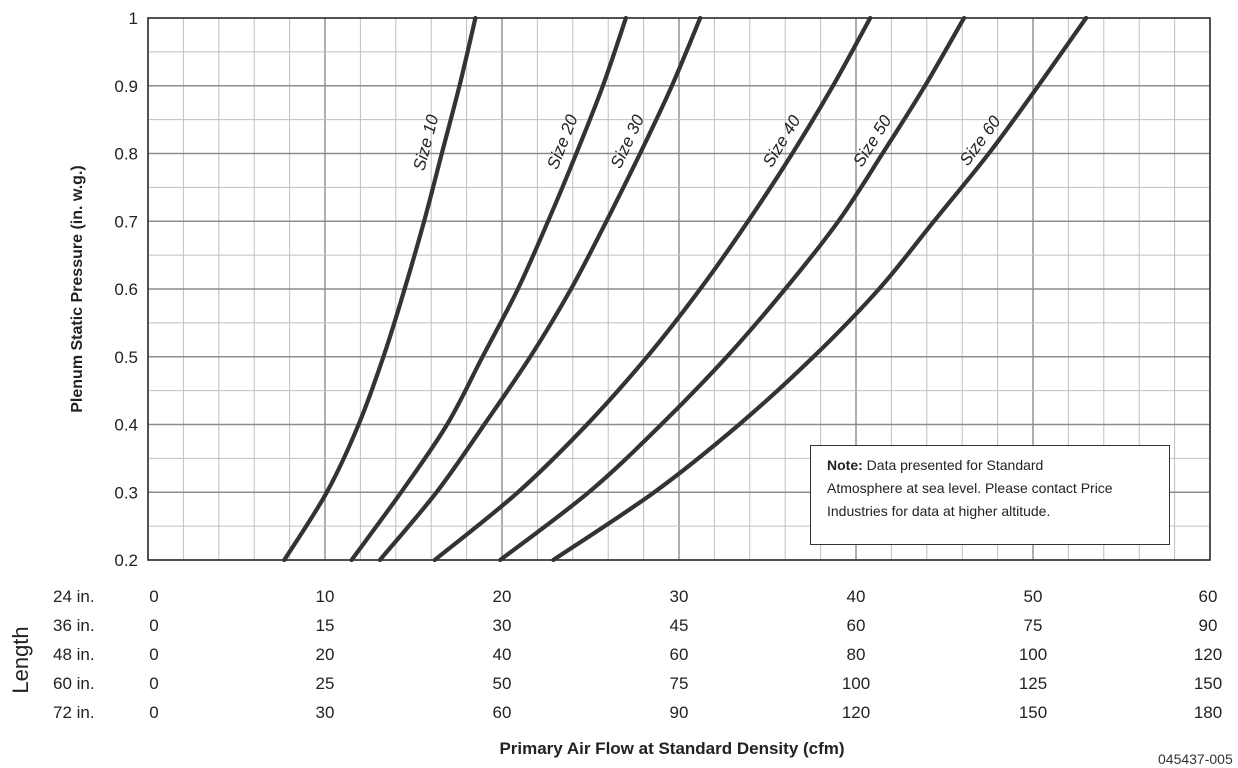  What do you see at coordinates (74, 625) in the screenshot?
I see `length-row-label: 36 in.` at bounding box center [74, 625].